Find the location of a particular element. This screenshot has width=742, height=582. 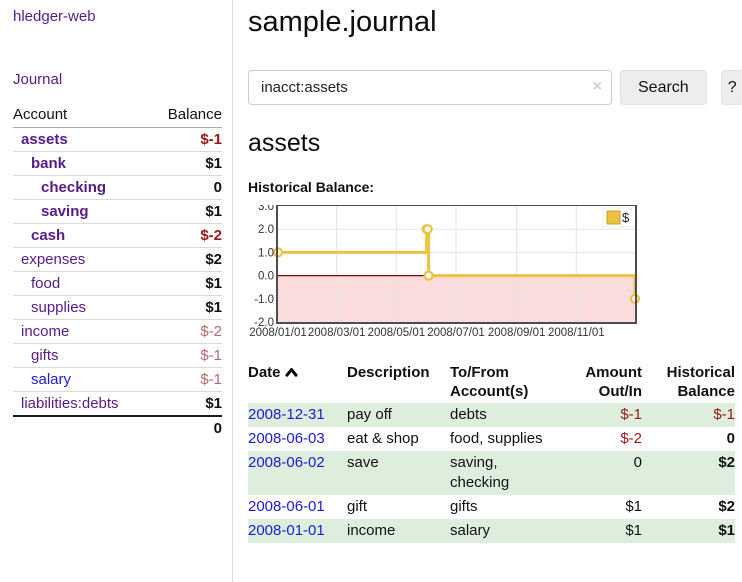

transaction-amount: 0 is located at coordinates (637, 462).